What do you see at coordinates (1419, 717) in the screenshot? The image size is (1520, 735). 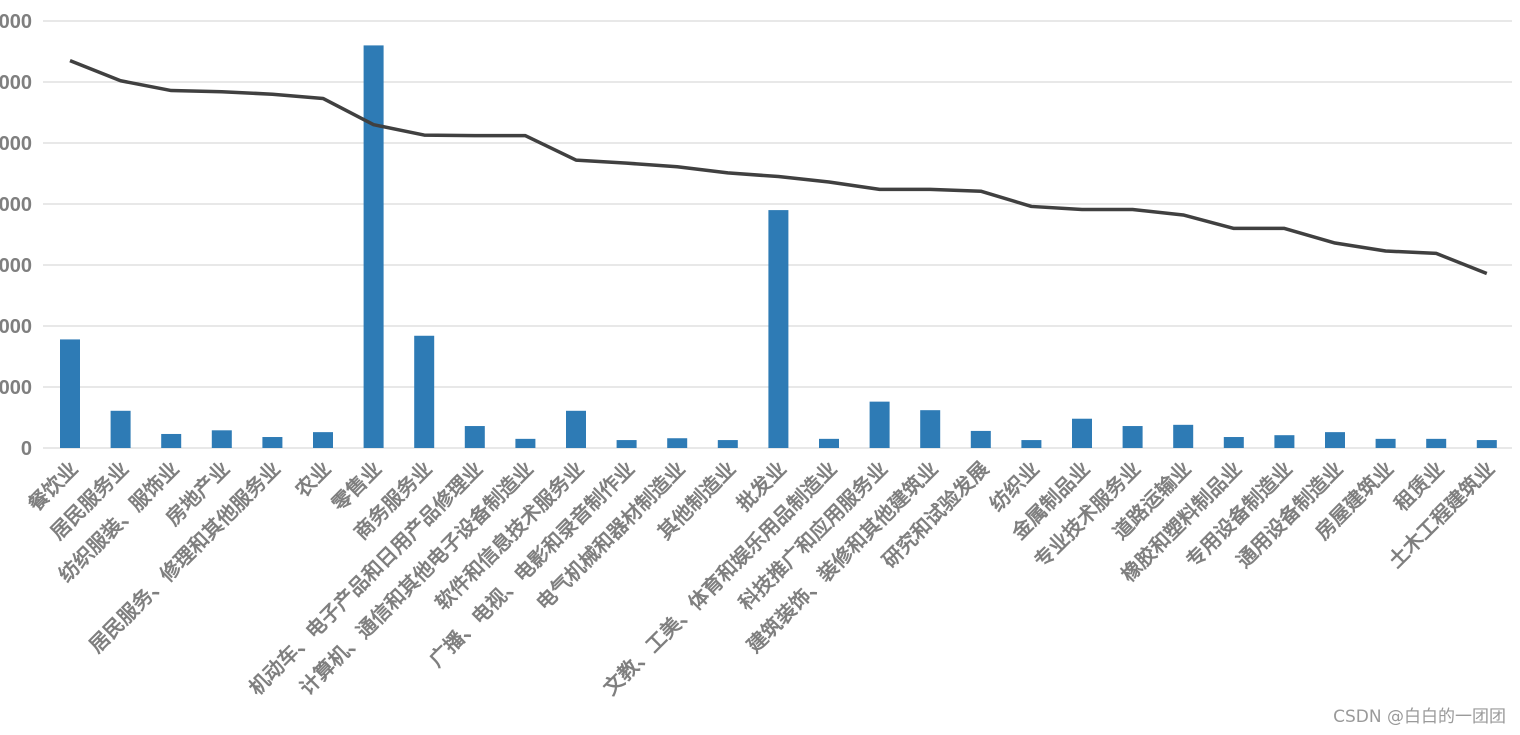 I see `watermark: CSDN @白白的一团团` at bounding box center [1419, 717].